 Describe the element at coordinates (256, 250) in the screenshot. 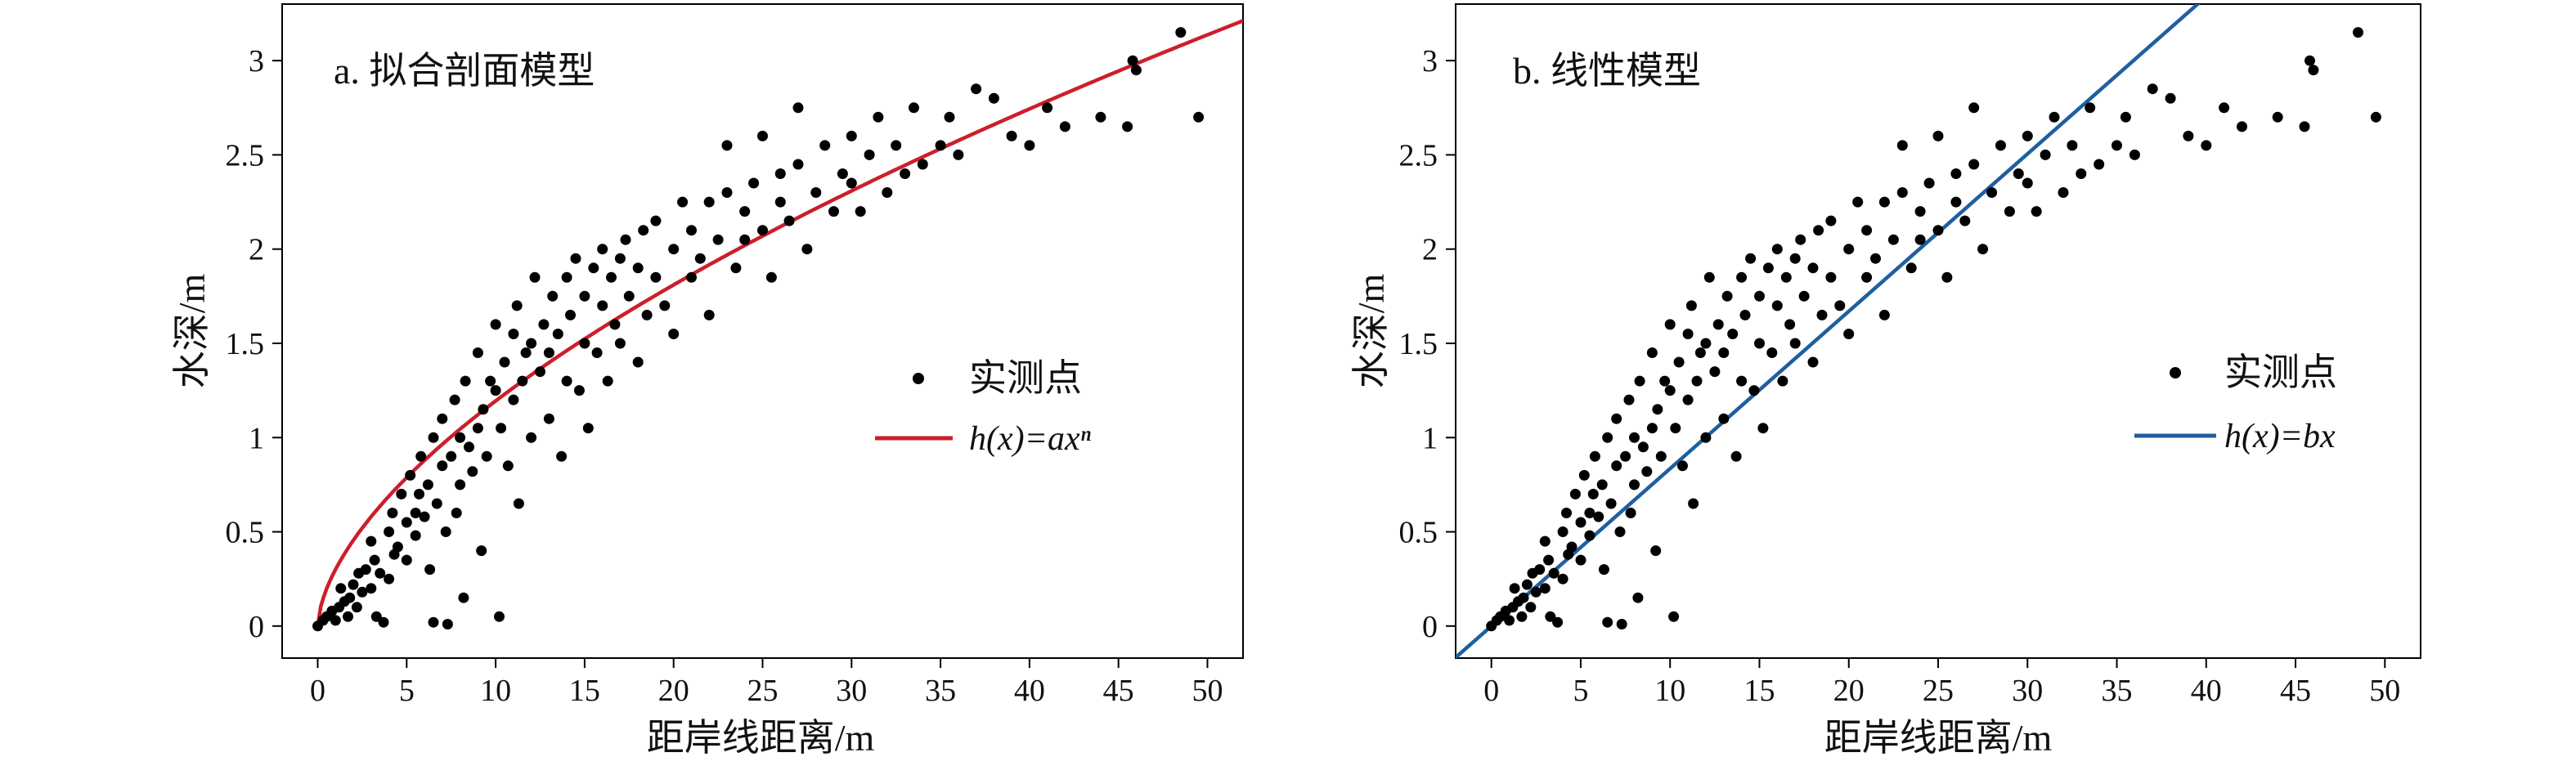

I see `y-tick-label: 2` at that location.